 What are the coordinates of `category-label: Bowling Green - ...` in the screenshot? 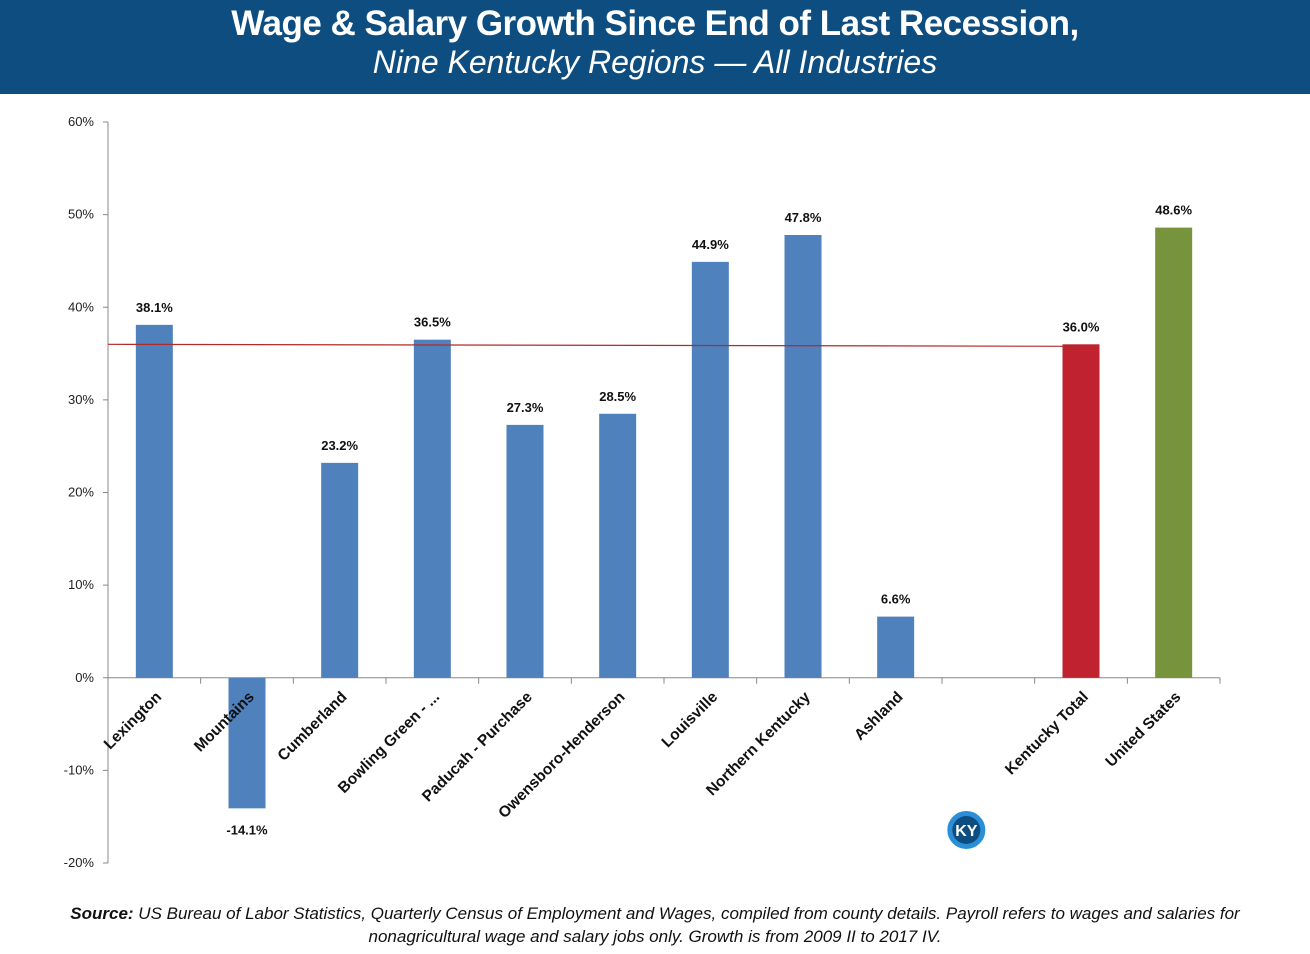 It's located at (389, 743).